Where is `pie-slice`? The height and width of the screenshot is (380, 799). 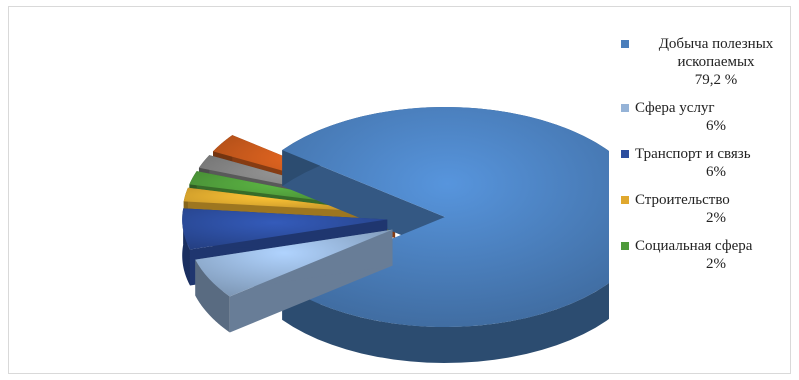 pie-slice is located at coordinates (294, 281).